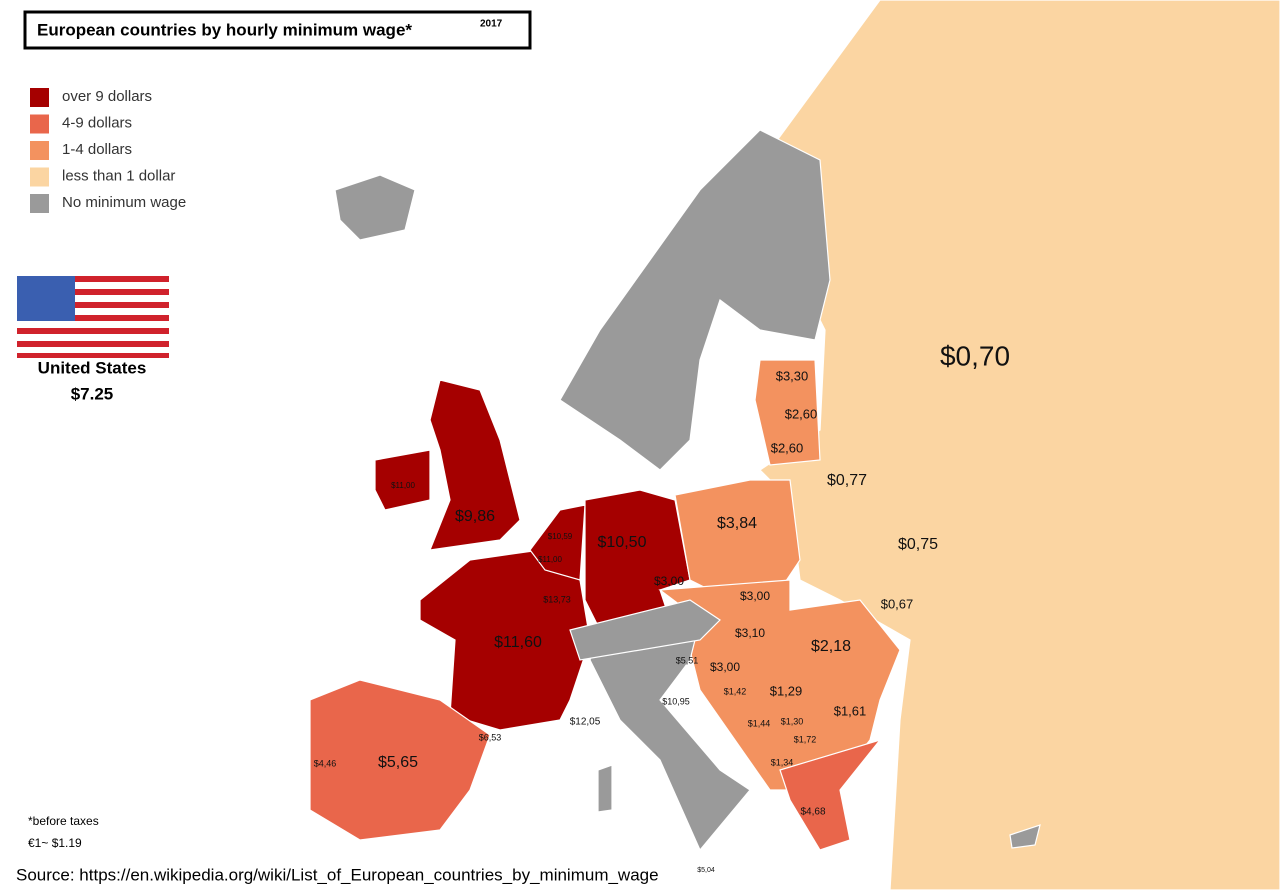  What do you see at coordinates (792, 721) in the screenshot?
I see `wage-label: $1,30` at bounding box center [792, 721].